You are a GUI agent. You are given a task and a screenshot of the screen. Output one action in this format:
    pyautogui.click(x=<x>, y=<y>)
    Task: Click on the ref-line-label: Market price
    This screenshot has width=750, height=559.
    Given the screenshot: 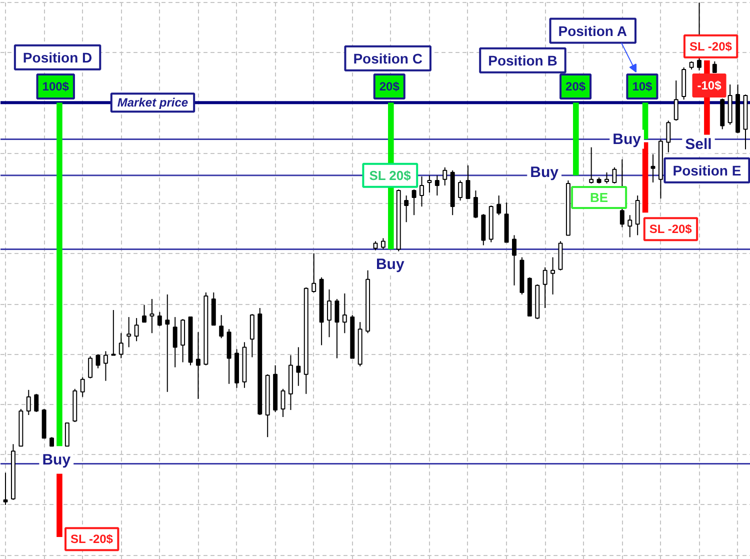 What is the action you would take?
    pyautogui.click(x=152, y=103)
    